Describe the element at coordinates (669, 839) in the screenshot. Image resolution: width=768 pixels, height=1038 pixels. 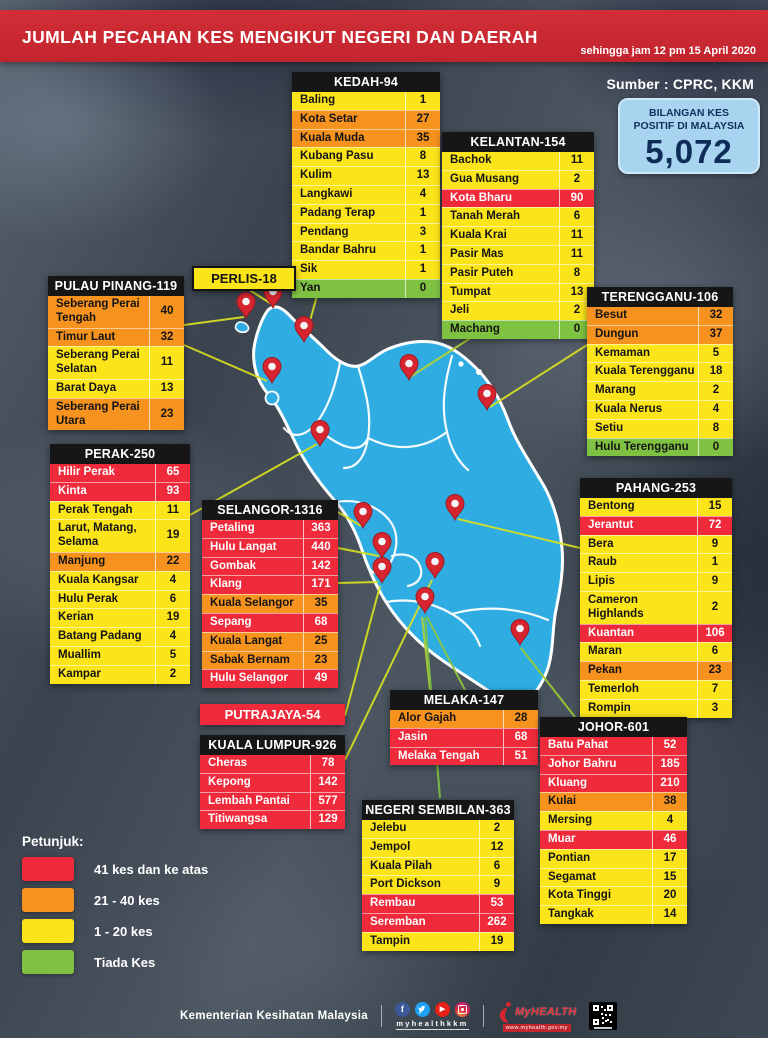
I see `district-cases: 46` at that location.